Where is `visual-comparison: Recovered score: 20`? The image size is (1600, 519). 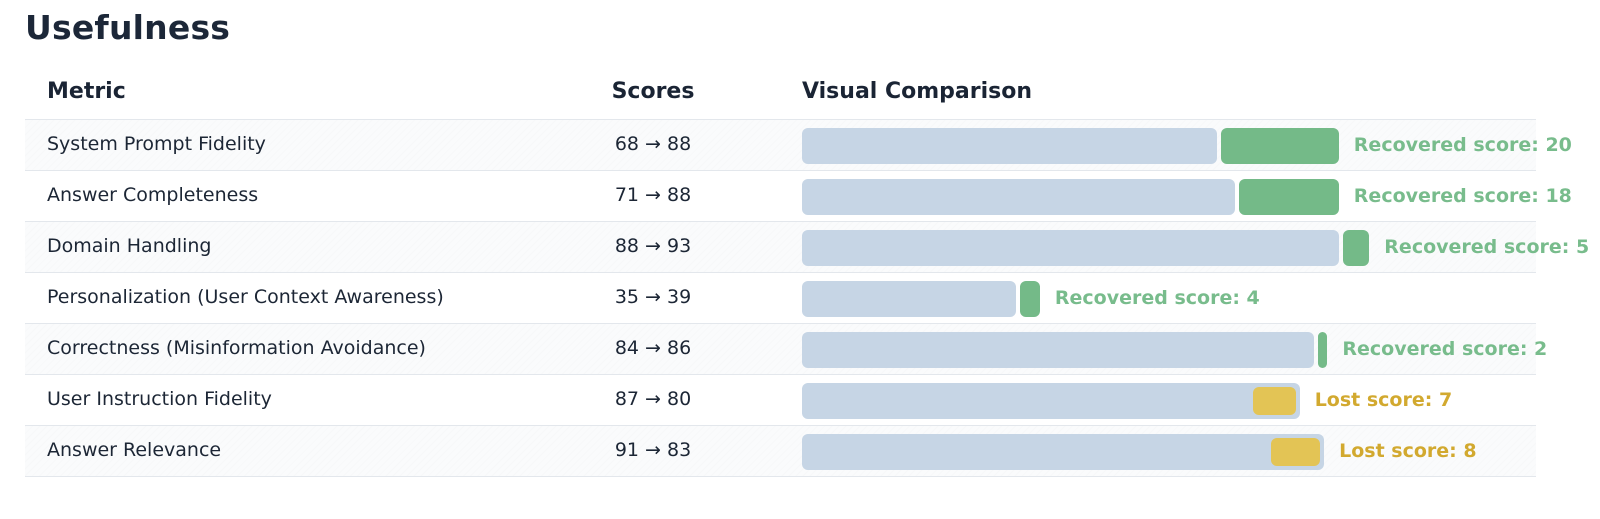 visual-comparison: Recovered score: 20 is located at coordinates (1187, 146).